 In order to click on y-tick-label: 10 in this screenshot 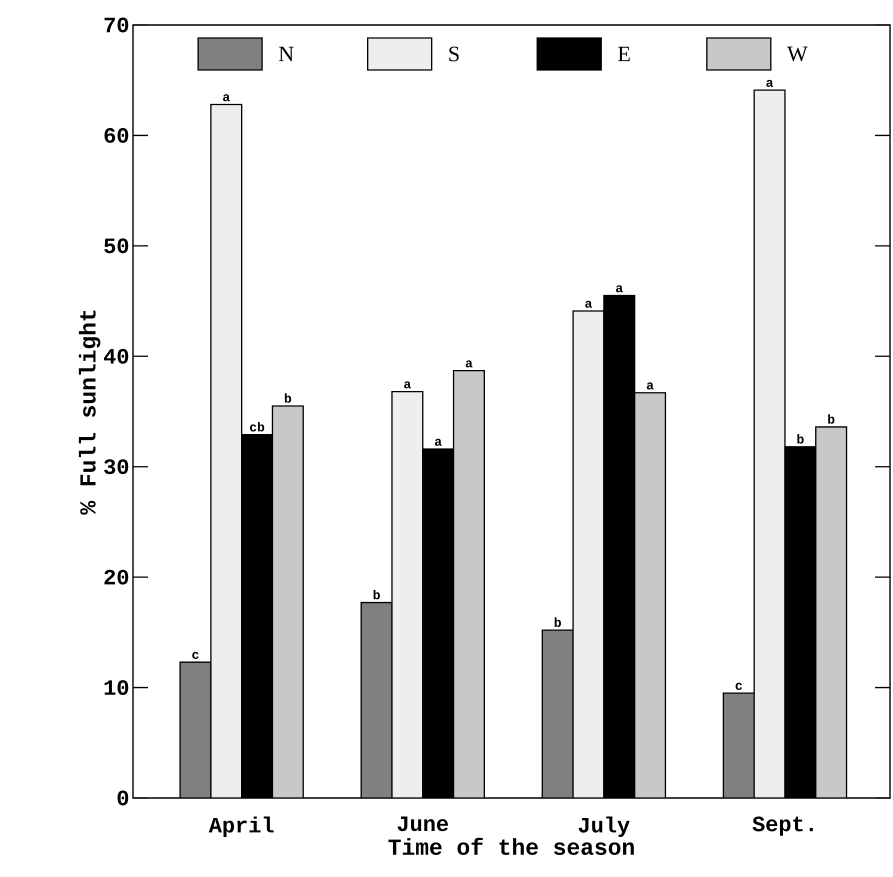, I will do `click(116, 688)`.